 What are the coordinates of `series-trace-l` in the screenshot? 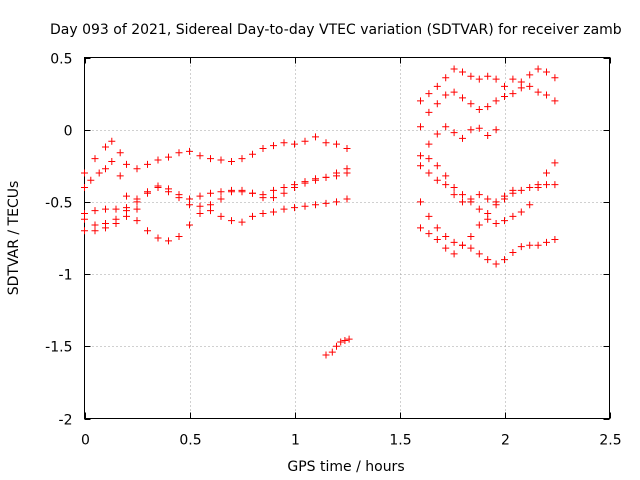 It's located at (488, 219).